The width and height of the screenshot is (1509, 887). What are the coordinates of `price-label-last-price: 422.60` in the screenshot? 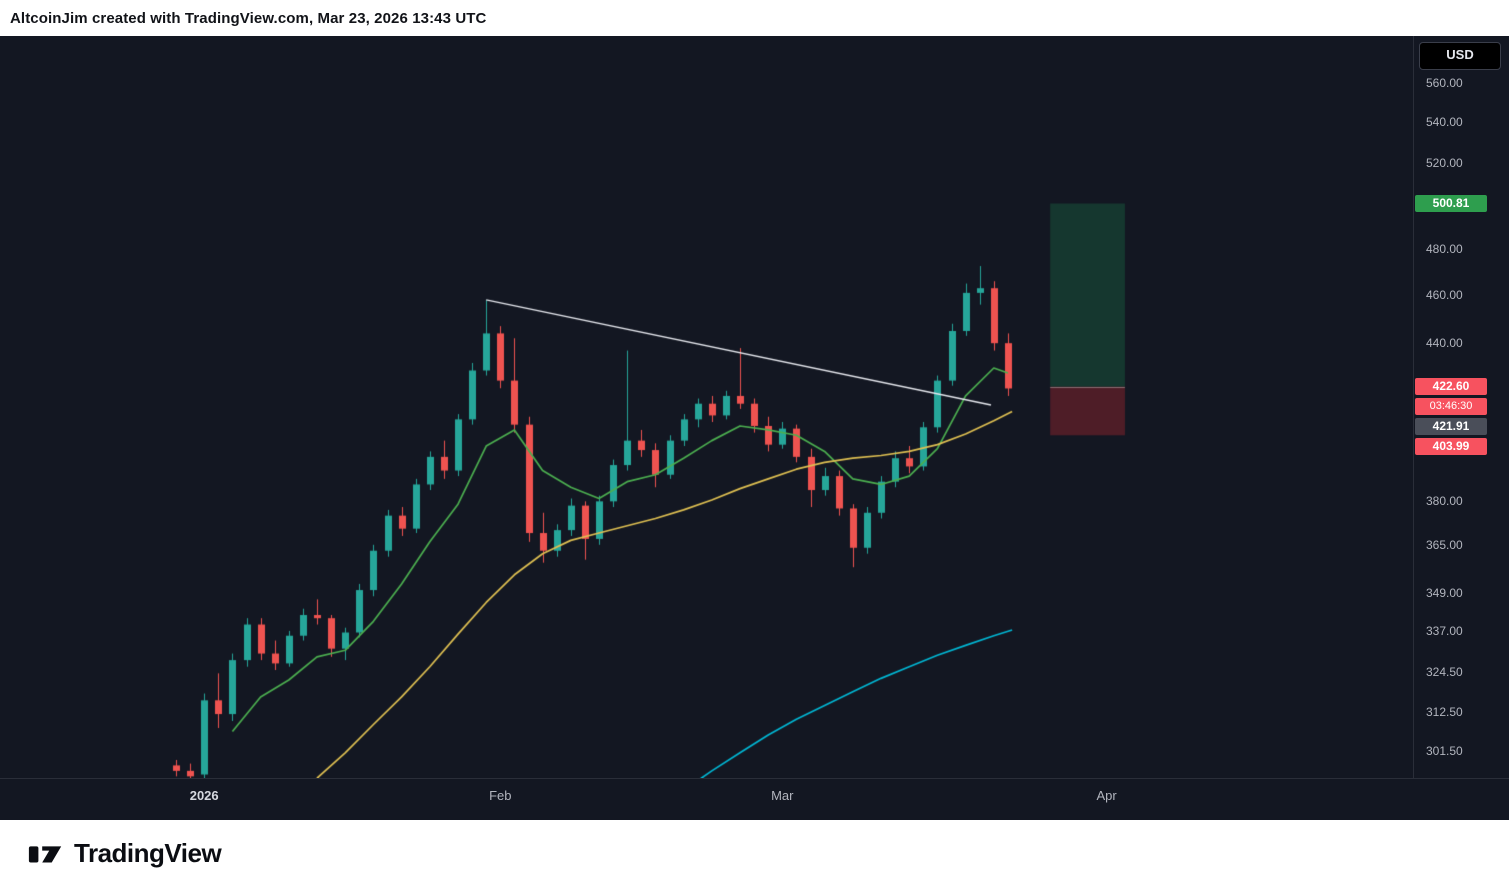 It's located at (1451, 386).